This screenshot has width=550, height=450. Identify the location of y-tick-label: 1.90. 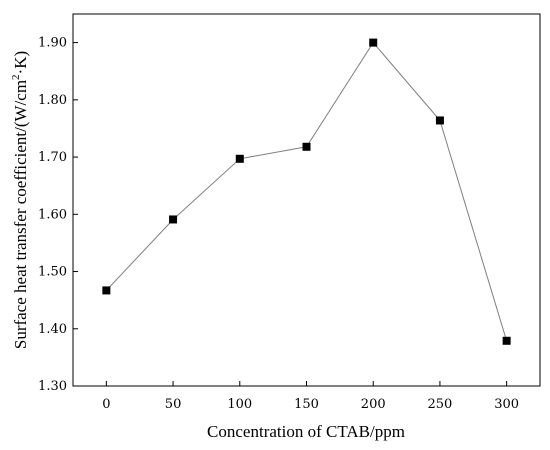
(52, 43).